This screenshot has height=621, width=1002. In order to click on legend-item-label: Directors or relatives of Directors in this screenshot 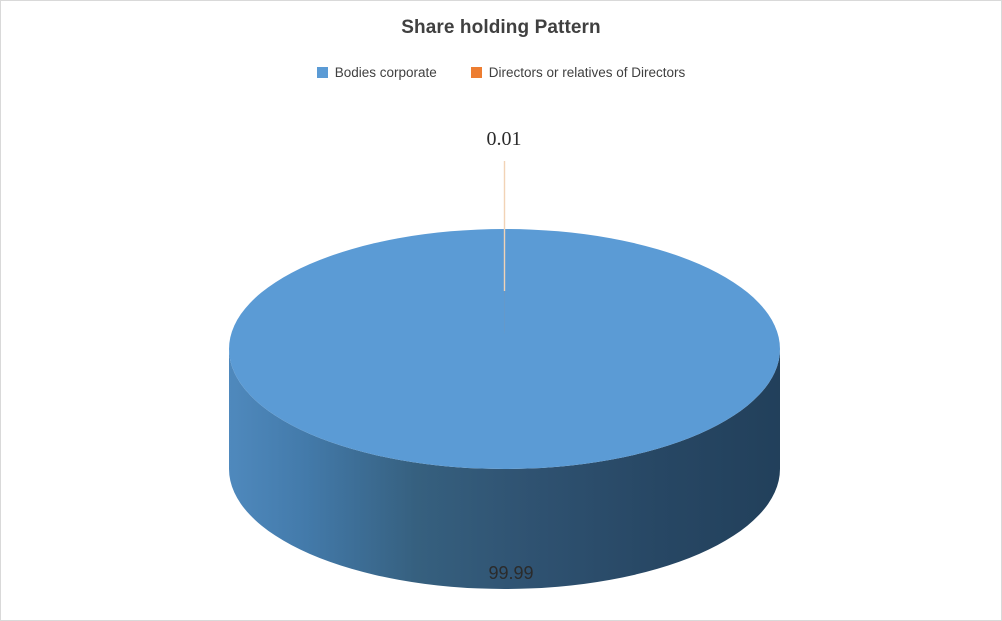, I will do `click(587, 72)`.